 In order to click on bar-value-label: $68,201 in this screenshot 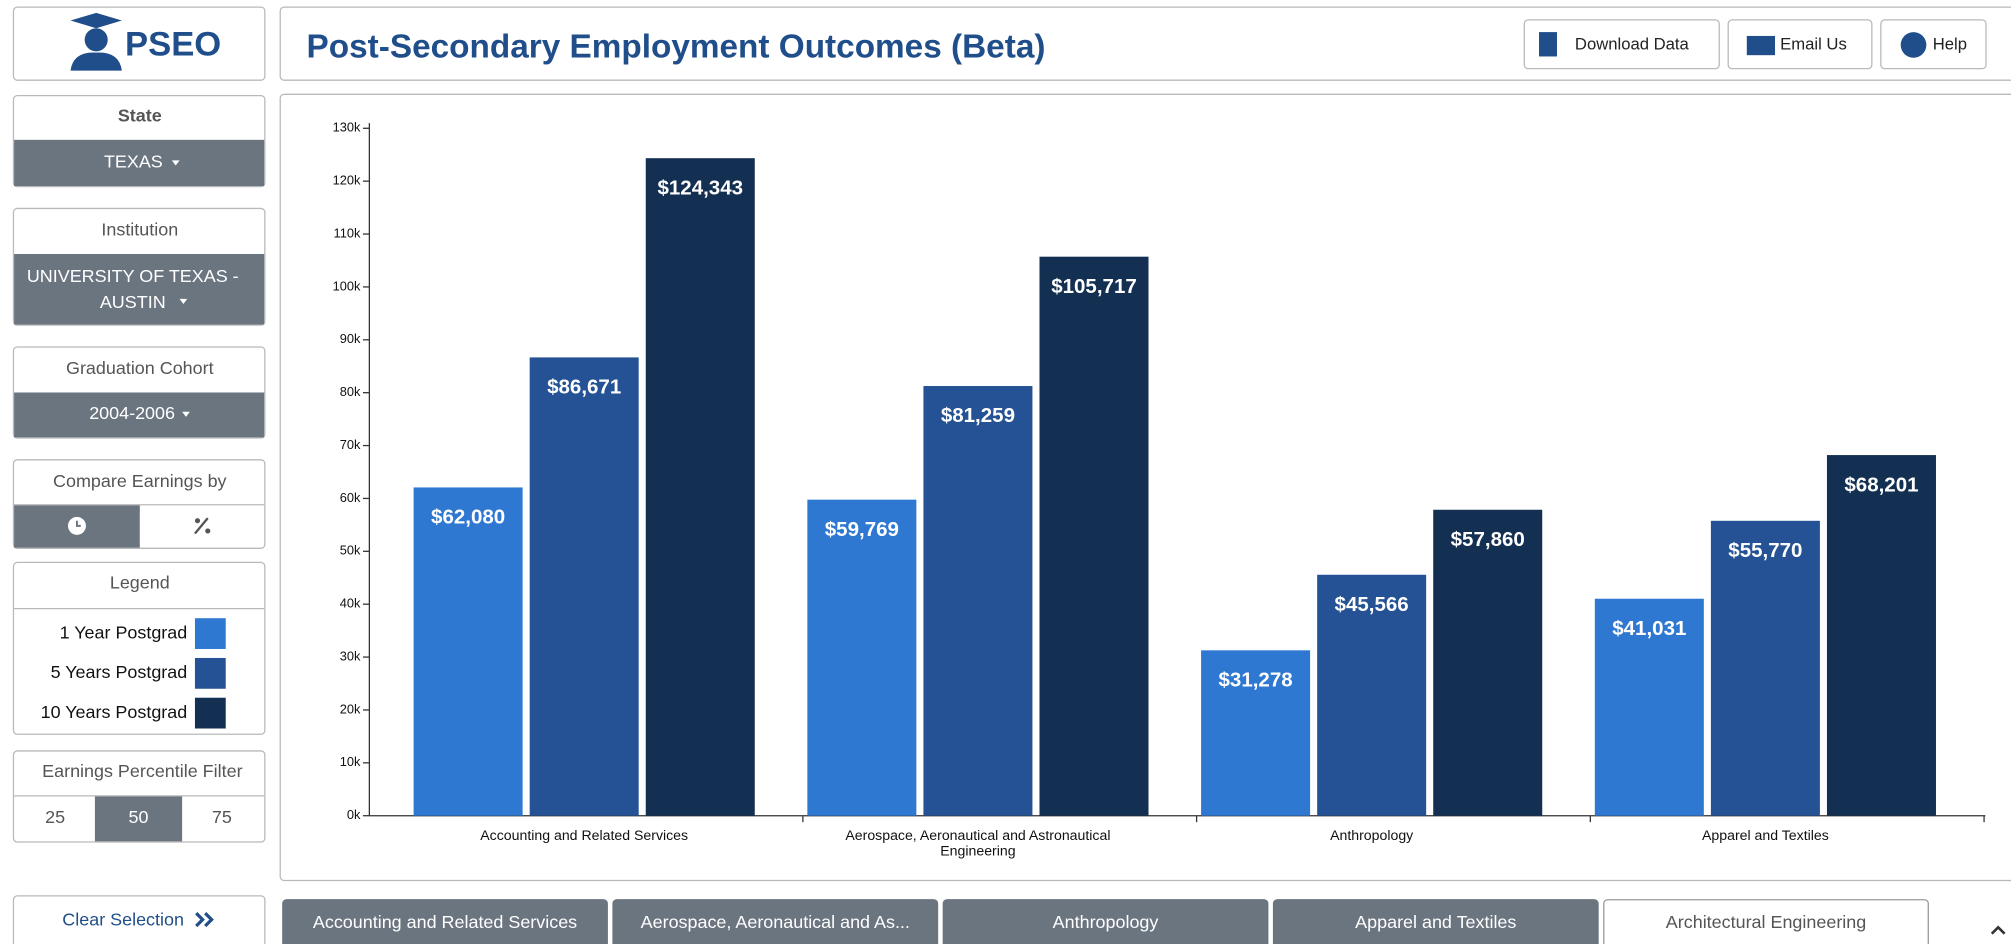, I will do `click(1881, 484)`.